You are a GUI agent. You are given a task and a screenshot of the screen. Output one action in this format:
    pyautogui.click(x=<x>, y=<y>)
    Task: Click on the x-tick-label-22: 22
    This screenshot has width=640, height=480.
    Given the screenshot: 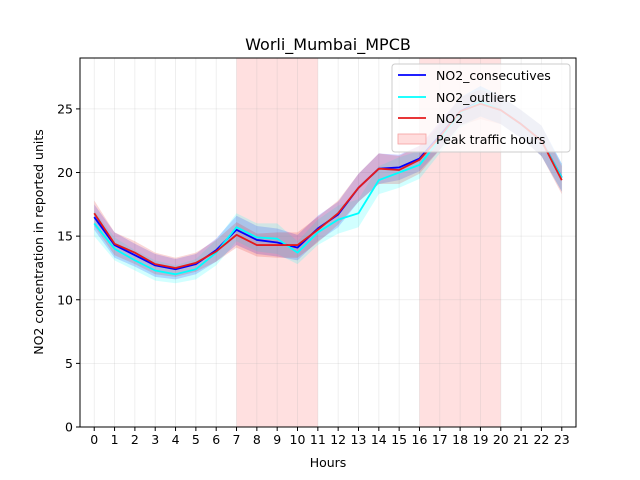 What is the action you would take?
    pyautogui.click(x=541, y=439)
    